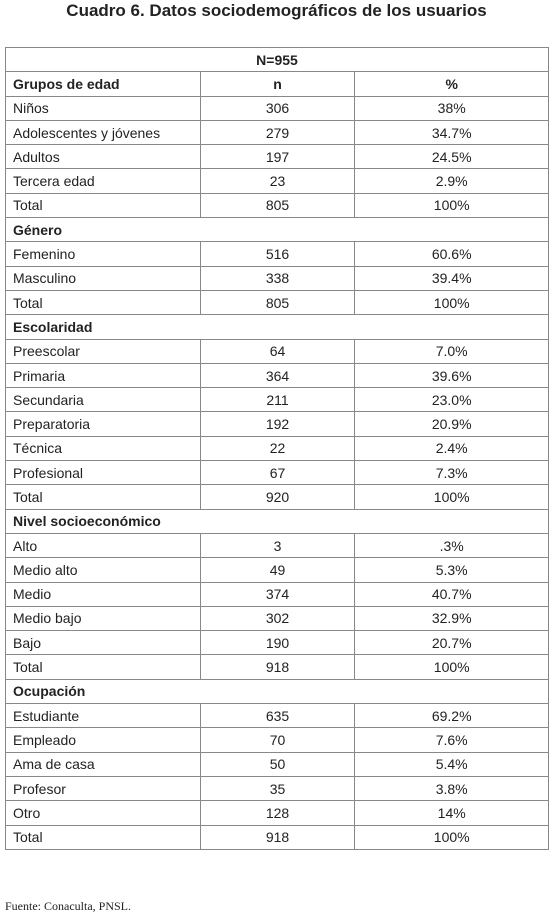 The image size is (553, 916). What do you see at coordinates (277, 545) in the screenshot?
I see `cell: 3` at bounding box center [277, 545].